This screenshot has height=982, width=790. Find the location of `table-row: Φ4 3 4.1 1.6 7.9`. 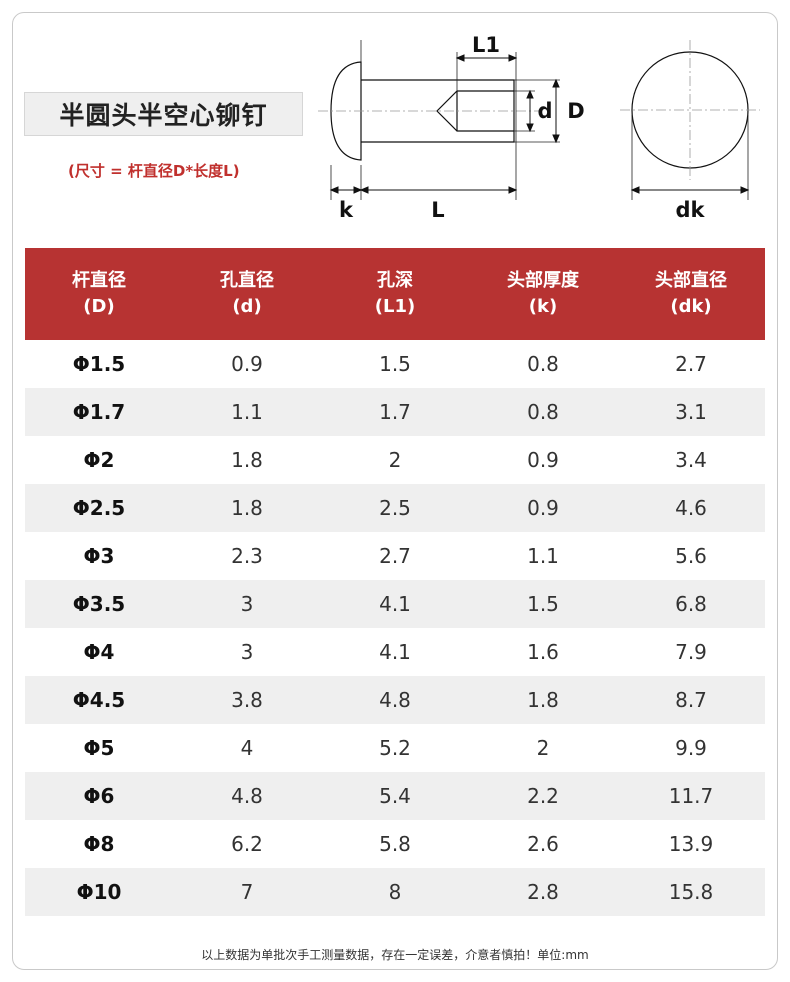

table-row: Φ4 3 4.1 1.6 7.9 is located at coordinates (395, 652).